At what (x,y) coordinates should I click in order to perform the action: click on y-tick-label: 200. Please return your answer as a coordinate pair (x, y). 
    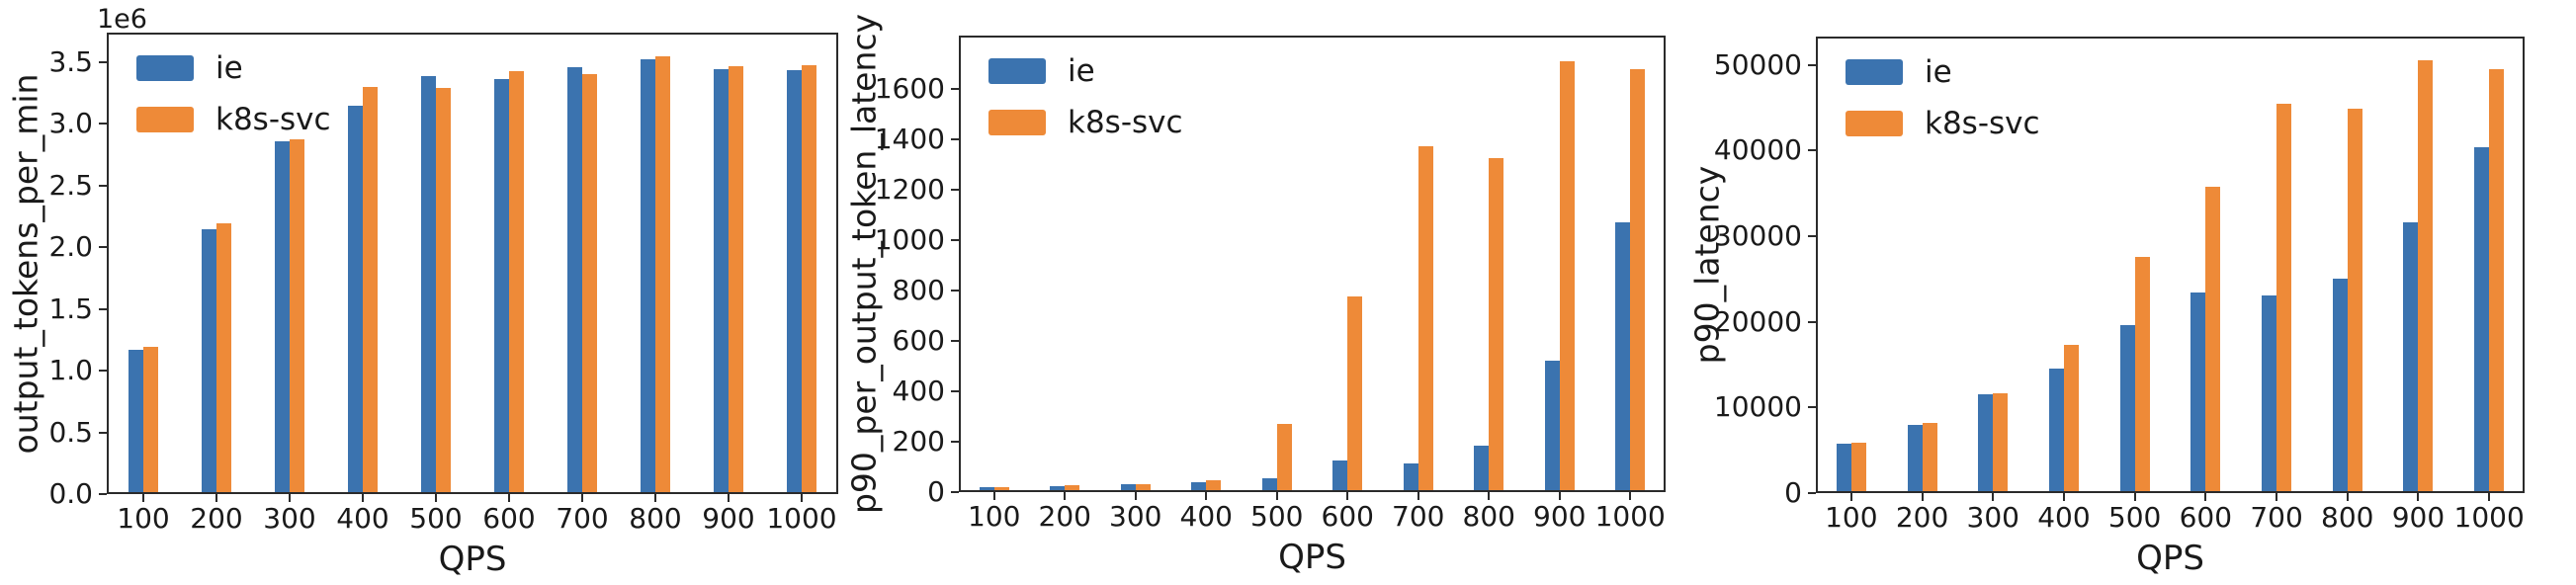
    Looking at the image, I should click on (918, 441).